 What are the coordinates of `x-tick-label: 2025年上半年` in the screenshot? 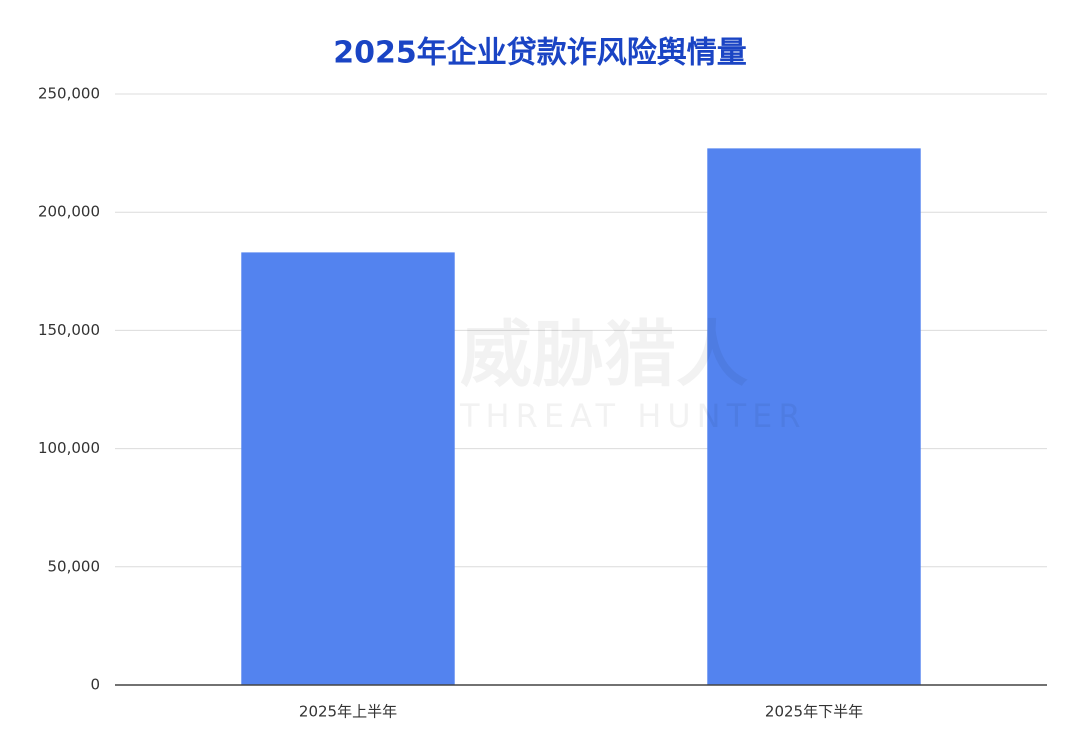 It's located at (348, 712).